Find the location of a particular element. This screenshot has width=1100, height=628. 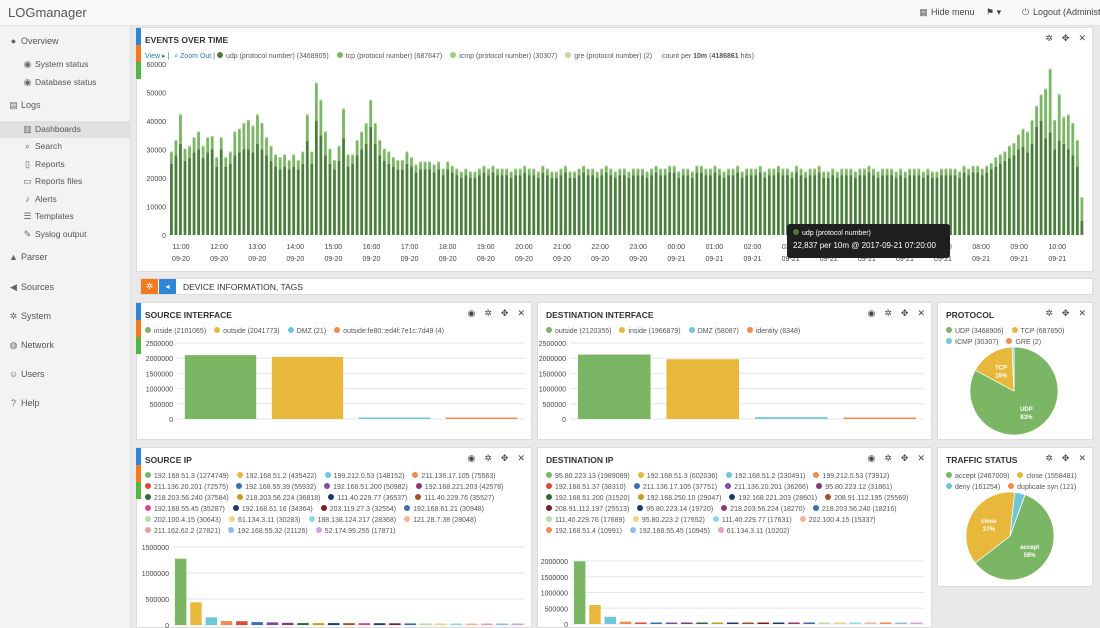

legend-item: 208.91.112.197 (25513) is located at coordinates (587, 509).